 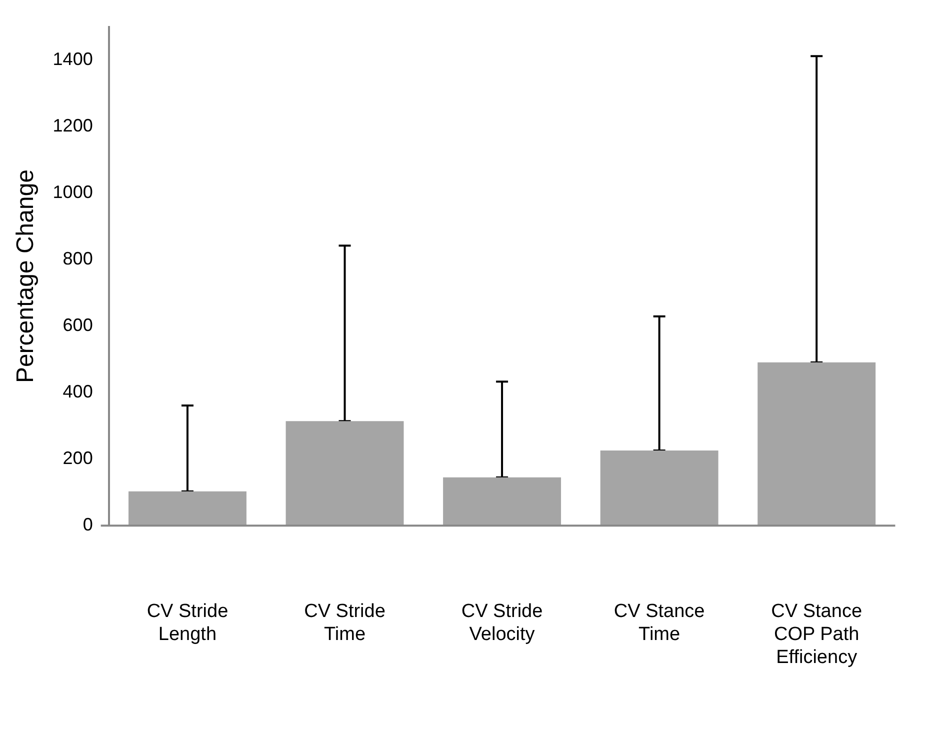 I want to click on y-tick-label: 1000, so click(x=72, y=192).